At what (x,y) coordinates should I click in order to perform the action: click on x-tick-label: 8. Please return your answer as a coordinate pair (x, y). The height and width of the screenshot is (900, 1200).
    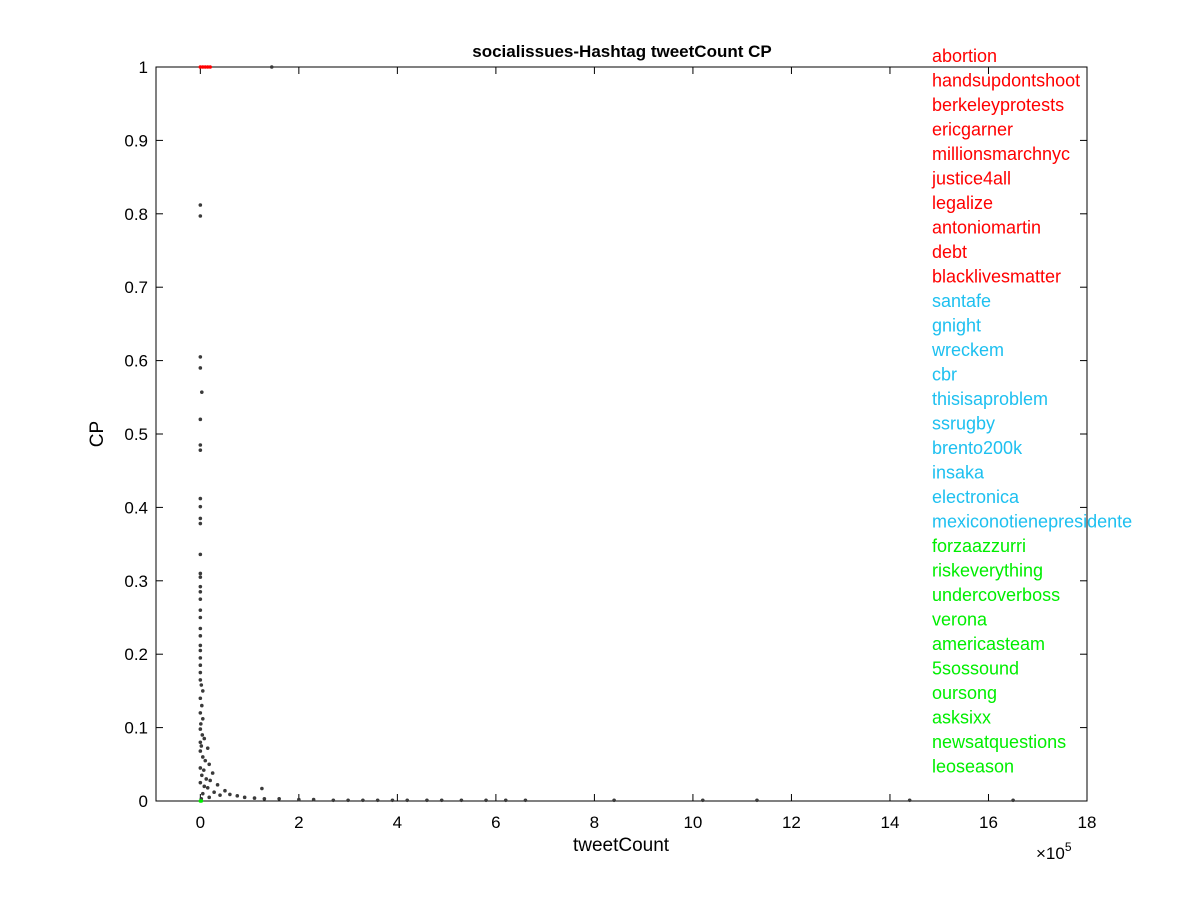
    Looking at the image, I should click on (594, 822).